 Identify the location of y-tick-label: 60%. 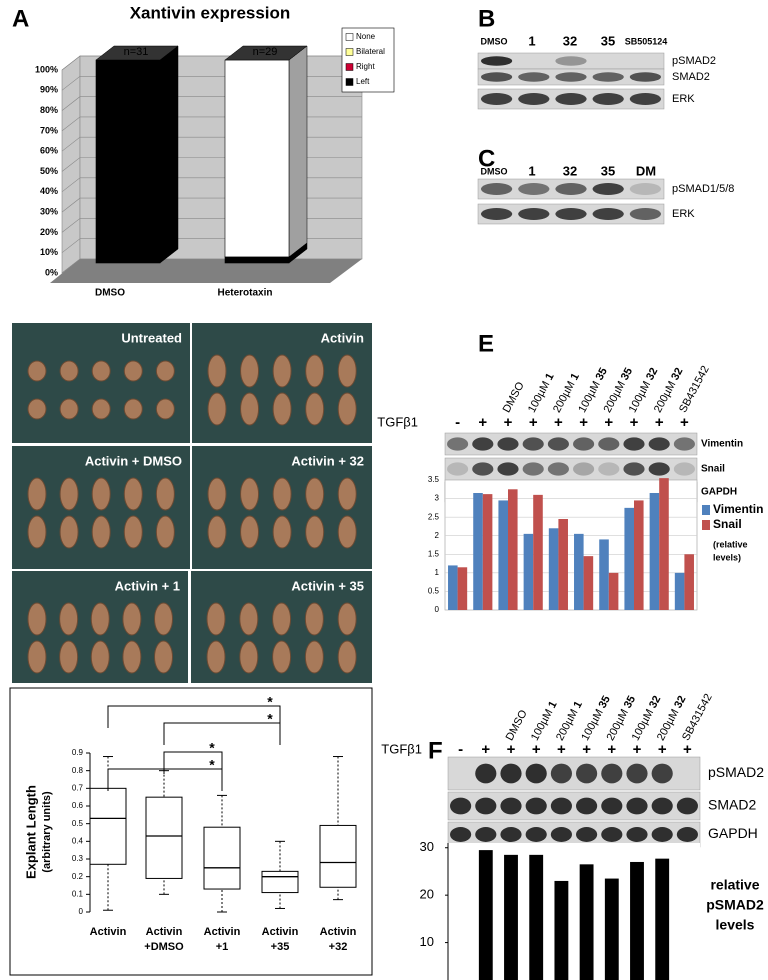
(49, 151).